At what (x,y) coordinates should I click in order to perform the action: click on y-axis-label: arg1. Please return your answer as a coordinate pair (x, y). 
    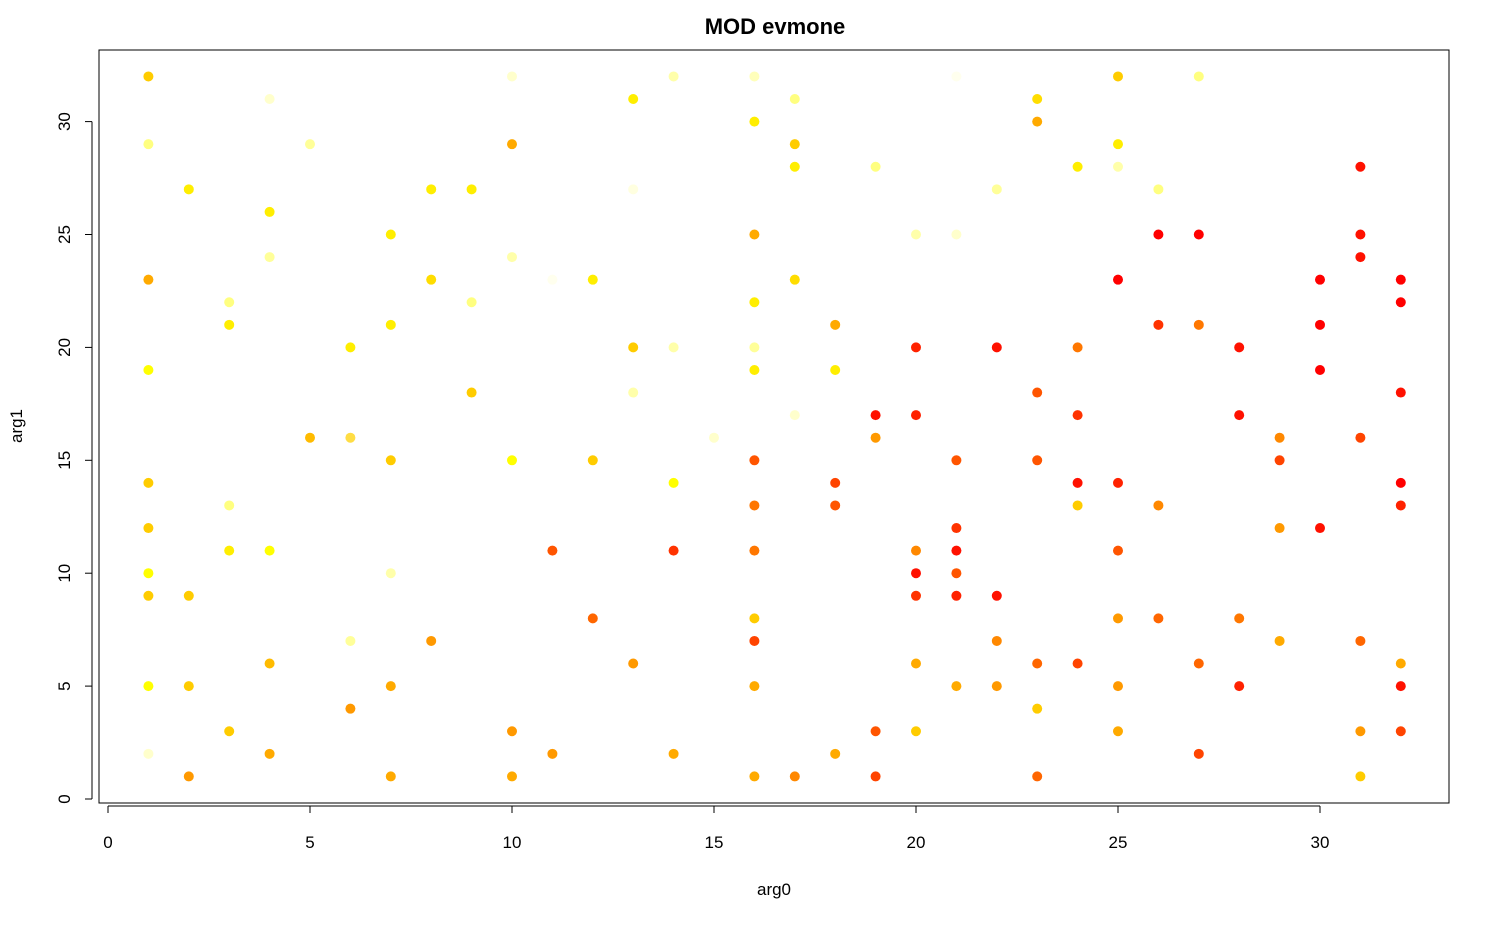
    Looking at the image, I should click on (16, 426).